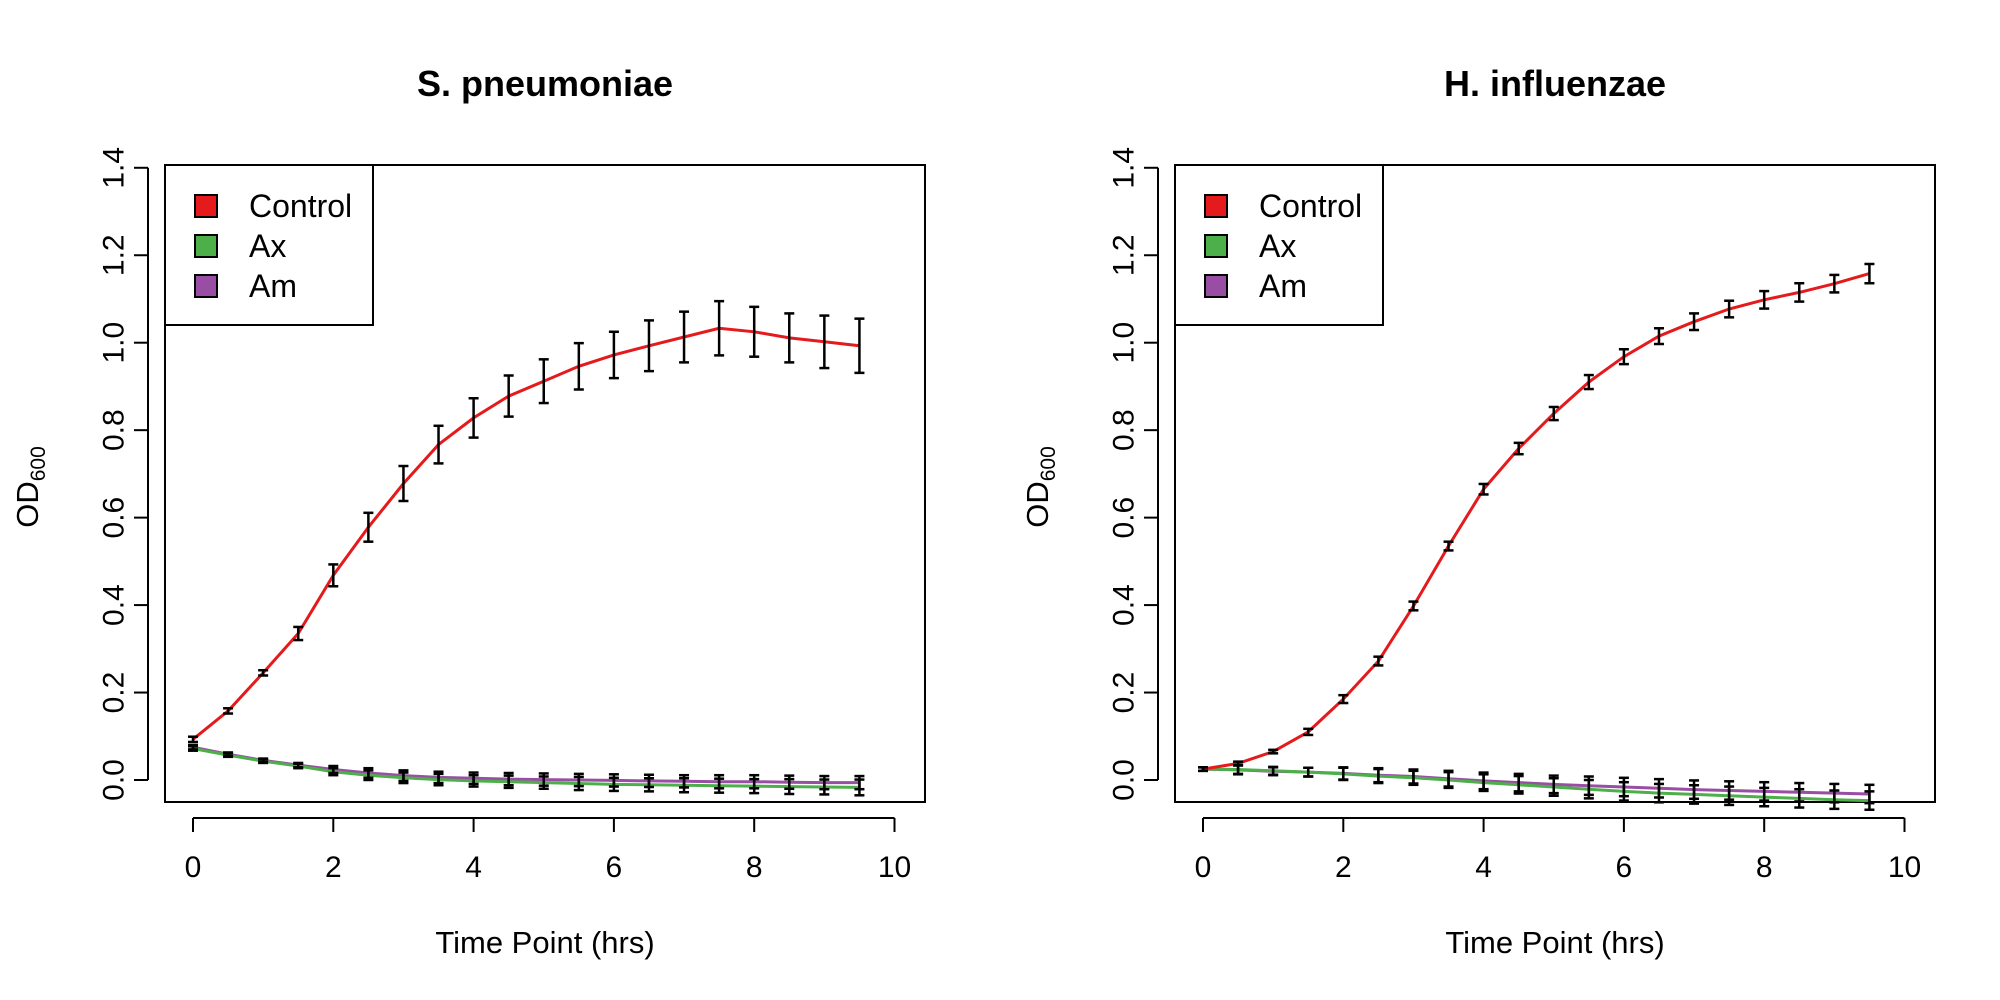  Describe the element at coordinates (1624, 867) in the screenshot. I see `x-tick-label: 6` at that location.